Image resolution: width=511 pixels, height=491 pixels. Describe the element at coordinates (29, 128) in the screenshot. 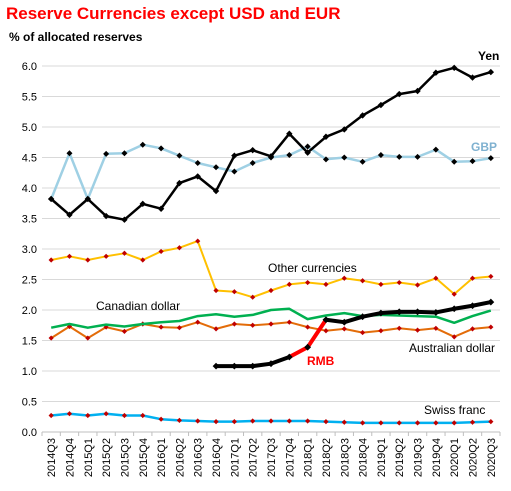

I see `y-tick-label: 5.0` at that location.